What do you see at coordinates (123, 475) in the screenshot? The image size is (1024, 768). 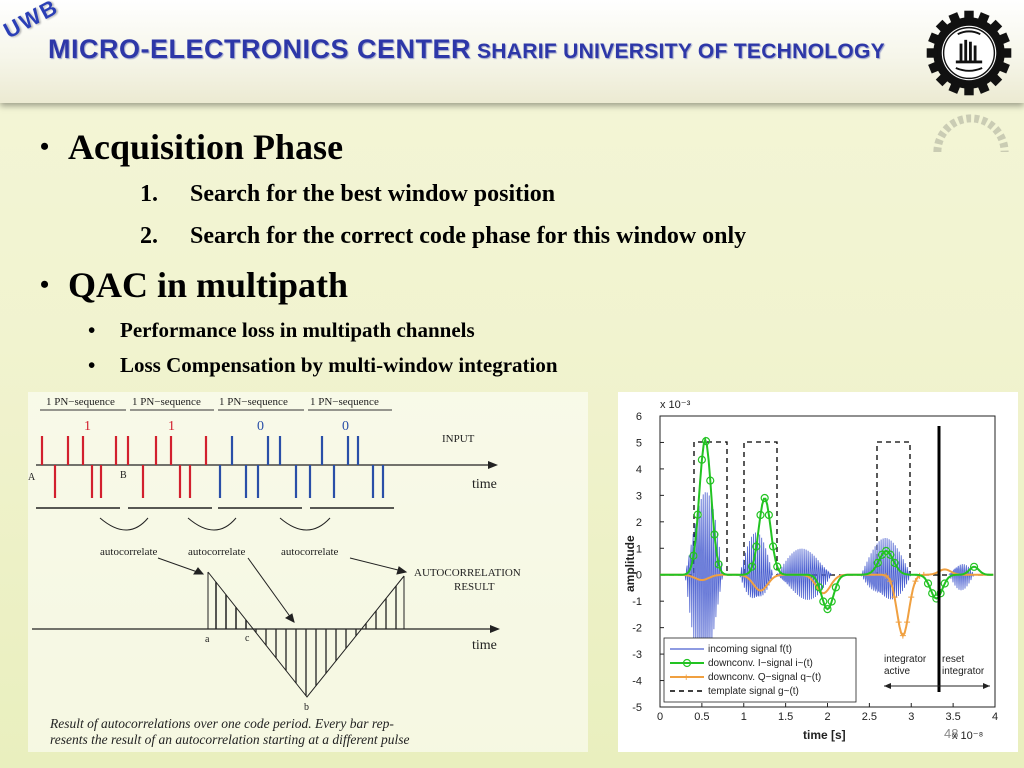 I see `marker-b: B` at bounding box center [123, 475].